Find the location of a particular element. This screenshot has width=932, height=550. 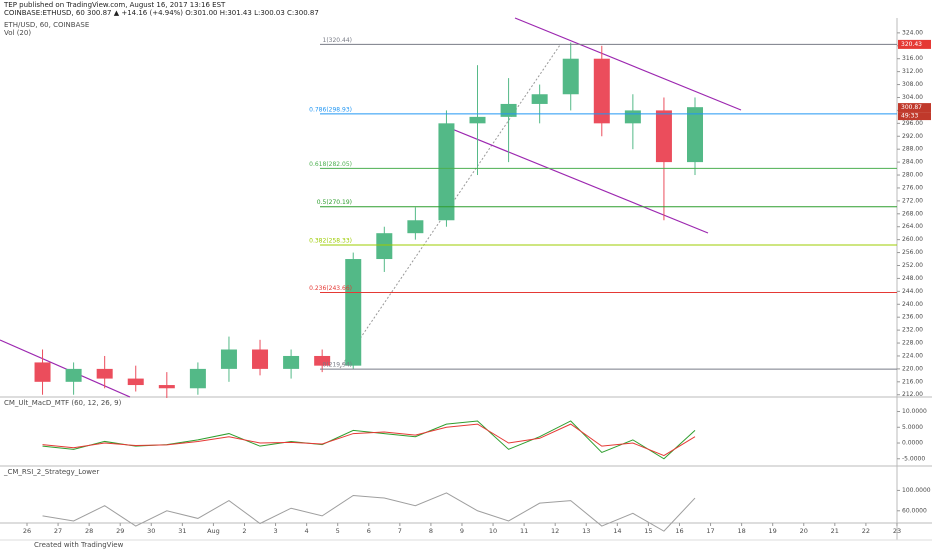

y-tick-label: 264.00 is located at coordinates (912, 226).